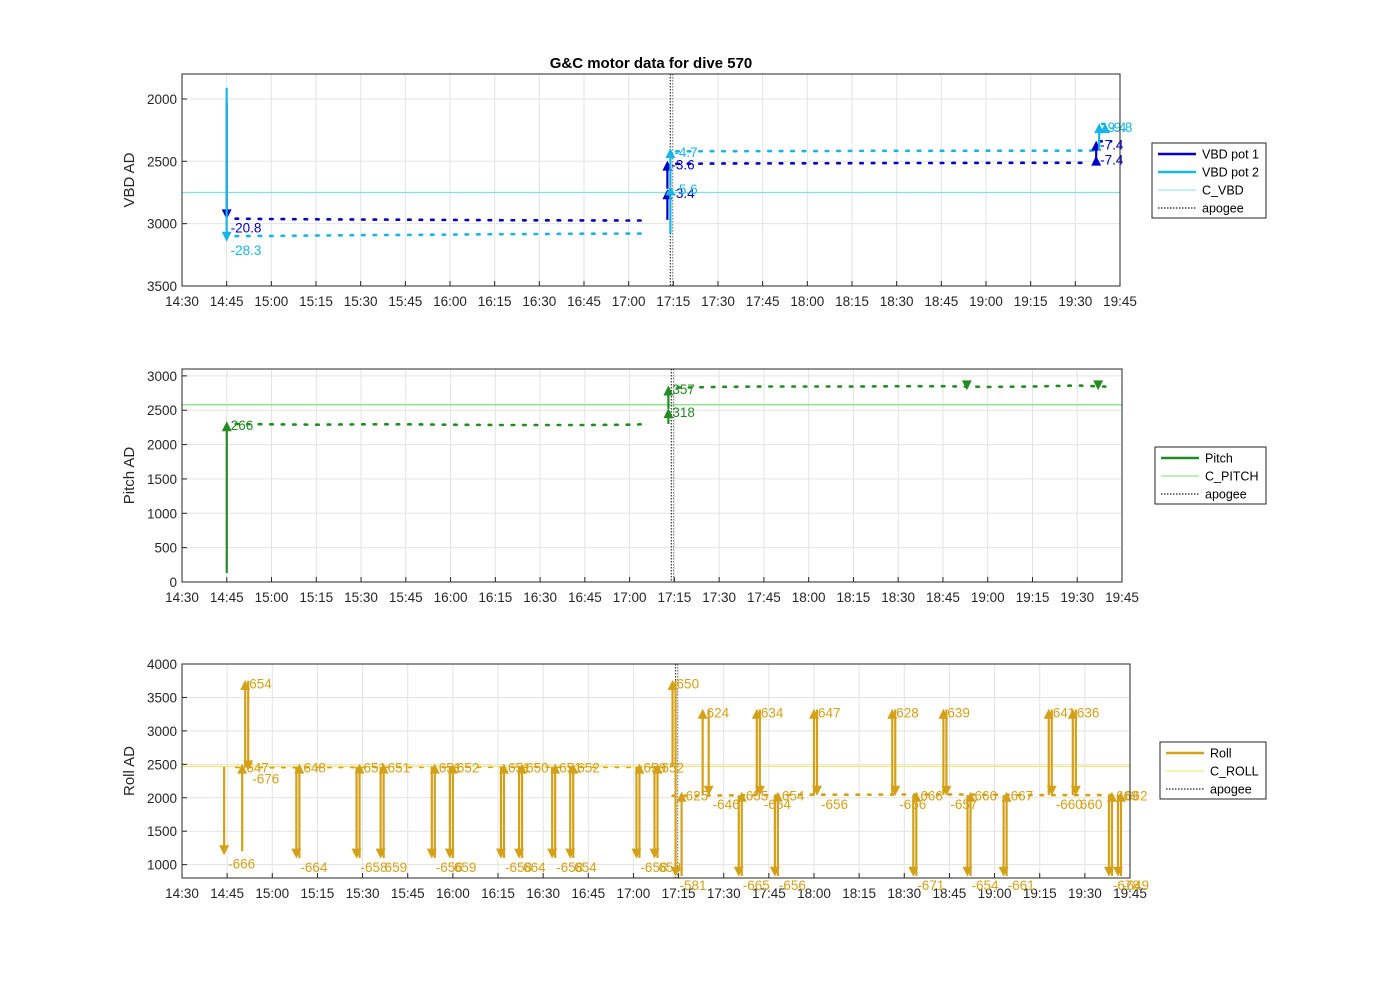  Describe the element at coordinates (1131, 832) in the screenshot. I see `motor-move: 662` at that location.